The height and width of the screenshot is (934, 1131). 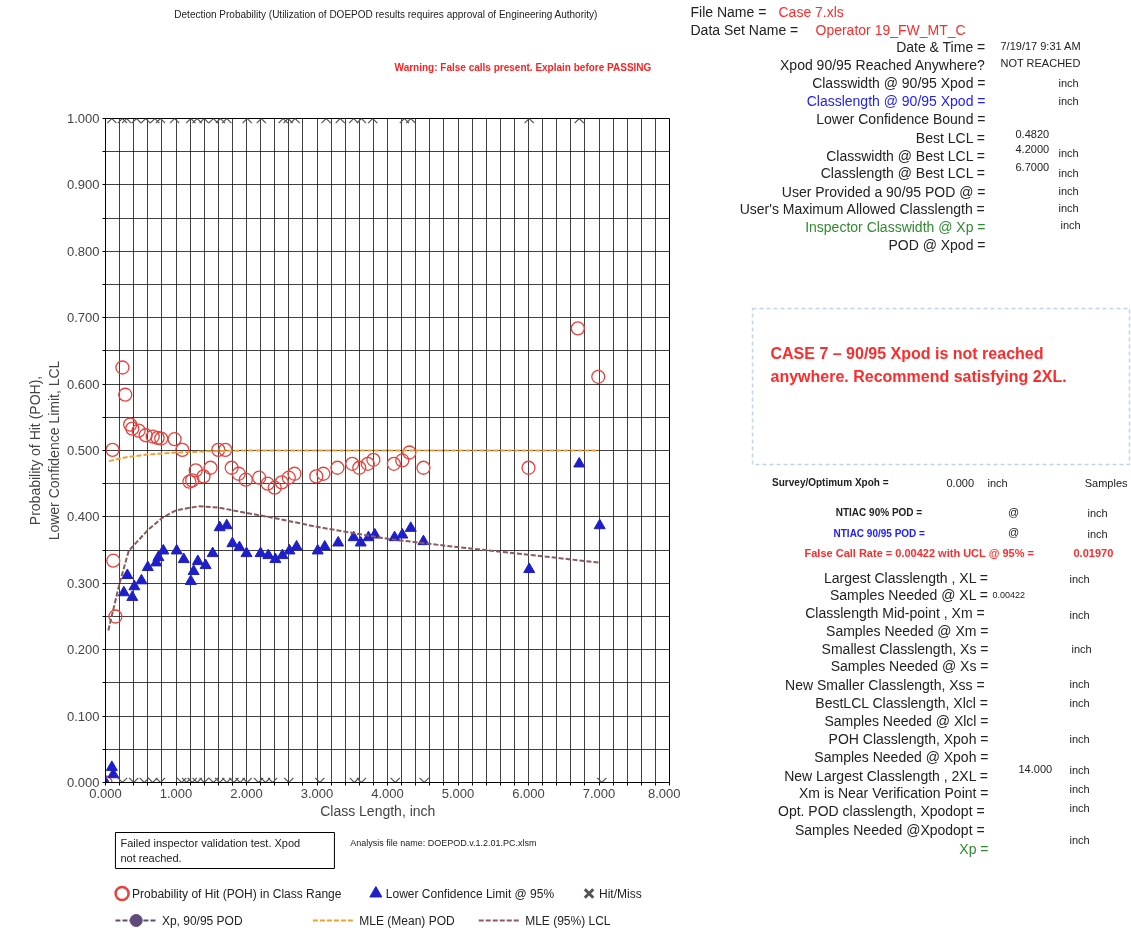 What do you see at coordinates (317, 793) in the screenshot?
I see `x-tick-label: 3.000` at bounding box center [317, 793].